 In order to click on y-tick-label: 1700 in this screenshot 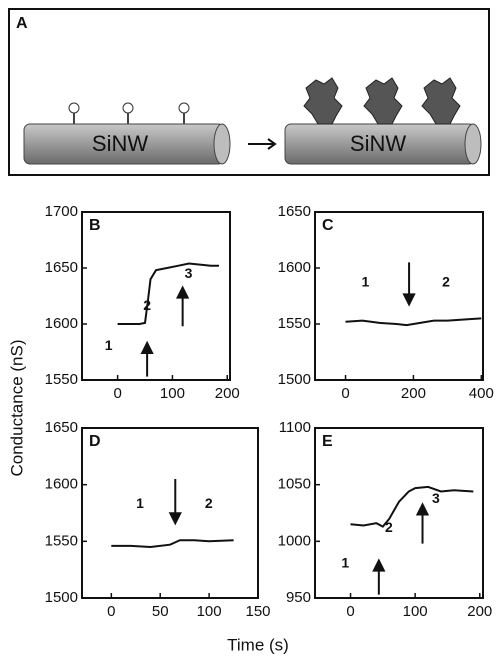, I will do `click(61, 211)`.